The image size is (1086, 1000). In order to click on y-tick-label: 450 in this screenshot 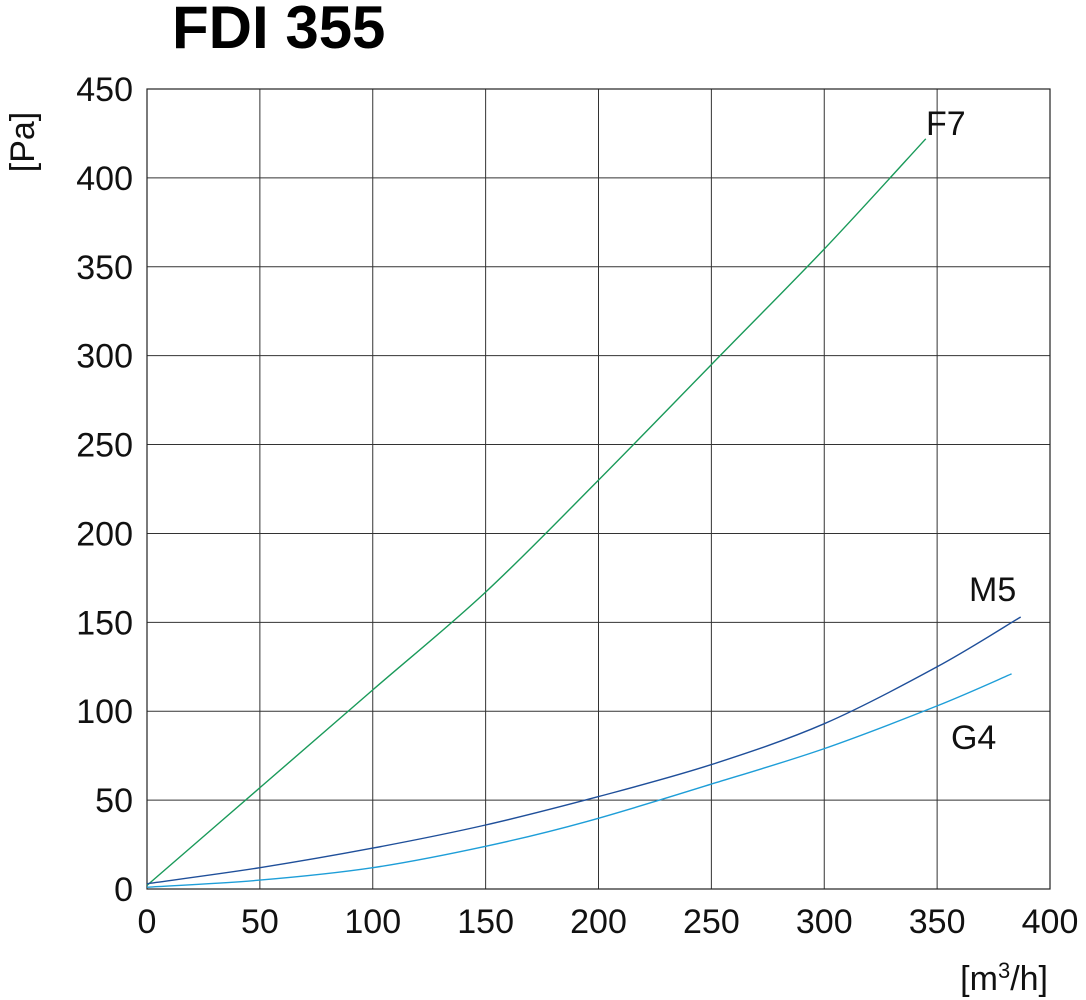, I will do `click(104, 90)`.